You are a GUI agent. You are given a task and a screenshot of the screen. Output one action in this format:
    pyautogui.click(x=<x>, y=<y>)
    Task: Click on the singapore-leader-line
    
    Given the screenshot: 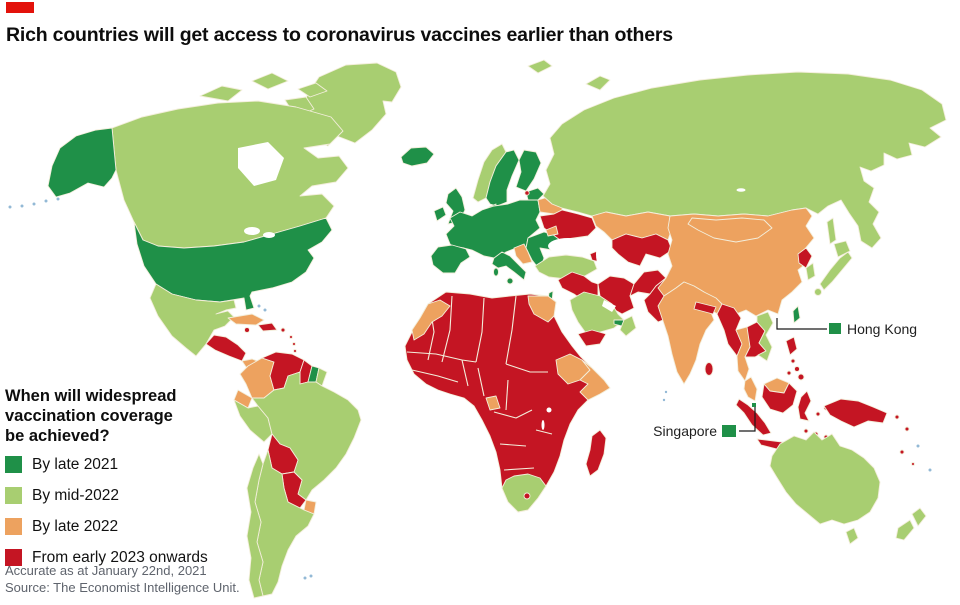 What is the action you would take?
    pyautogui.click(x=747, y=419)
    